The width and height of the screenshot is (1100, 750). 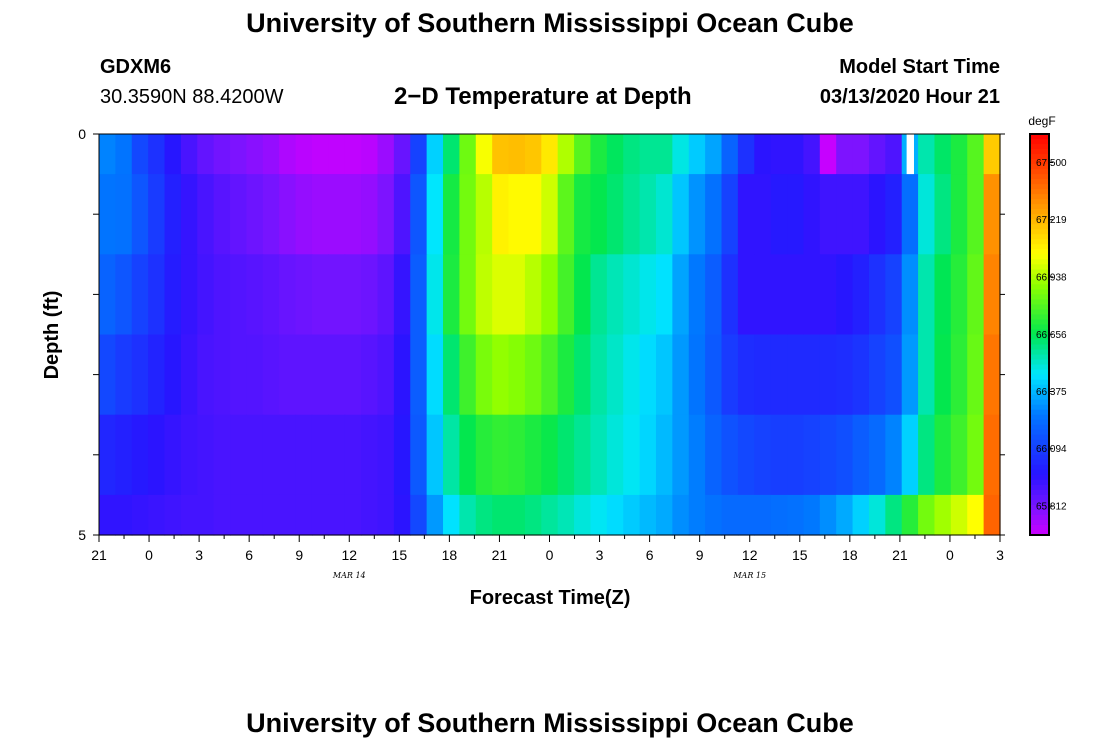 What do you see at coordinates (249, 555) in the screenshot?
I see `x-tick-label: 6` at bounding box center [249, 555].